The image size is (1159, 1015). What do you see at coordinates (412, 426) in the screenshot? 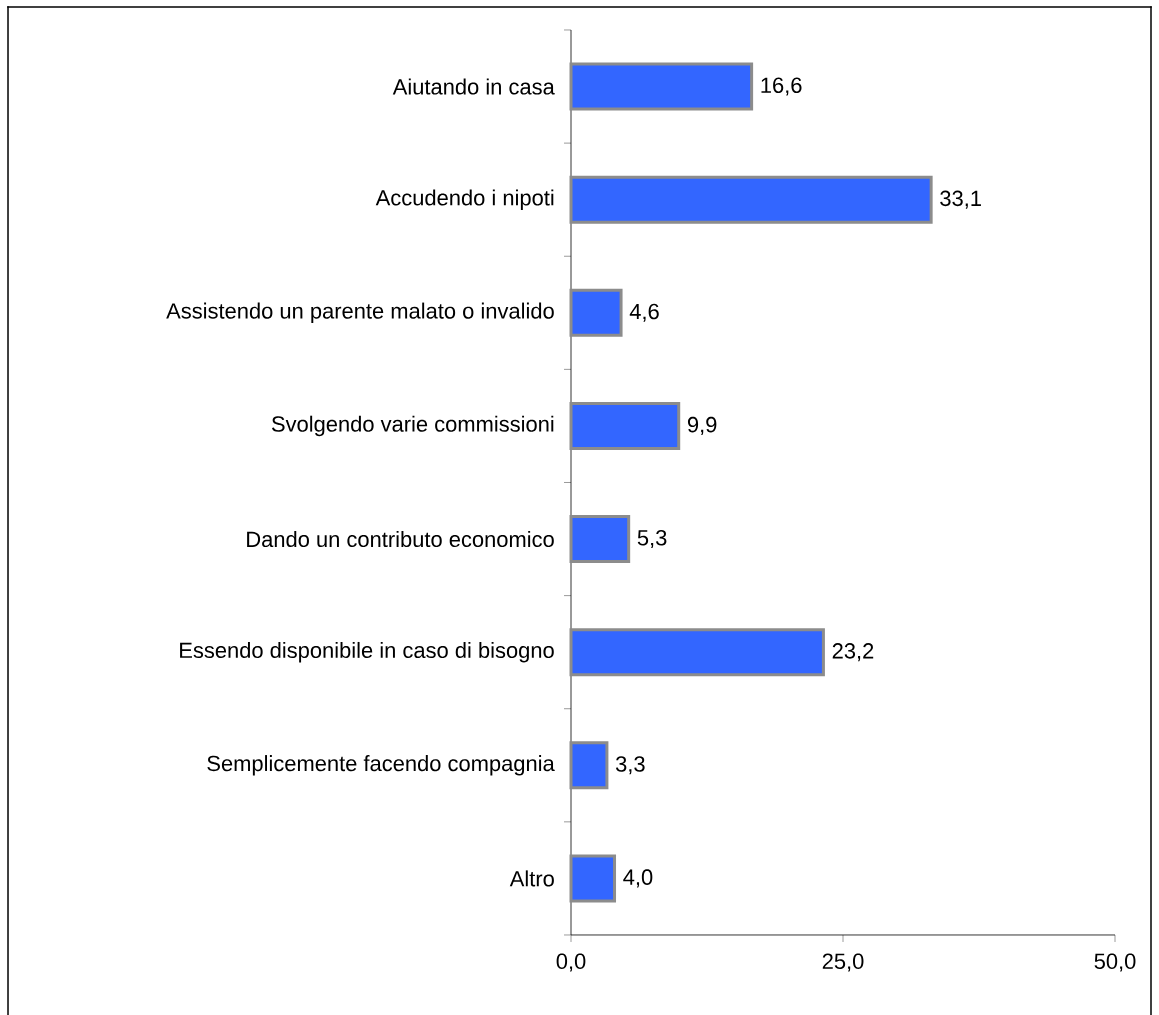
I see `y-tick-label: Svolgendo varie commissioni` at bounding box center [412, 426].